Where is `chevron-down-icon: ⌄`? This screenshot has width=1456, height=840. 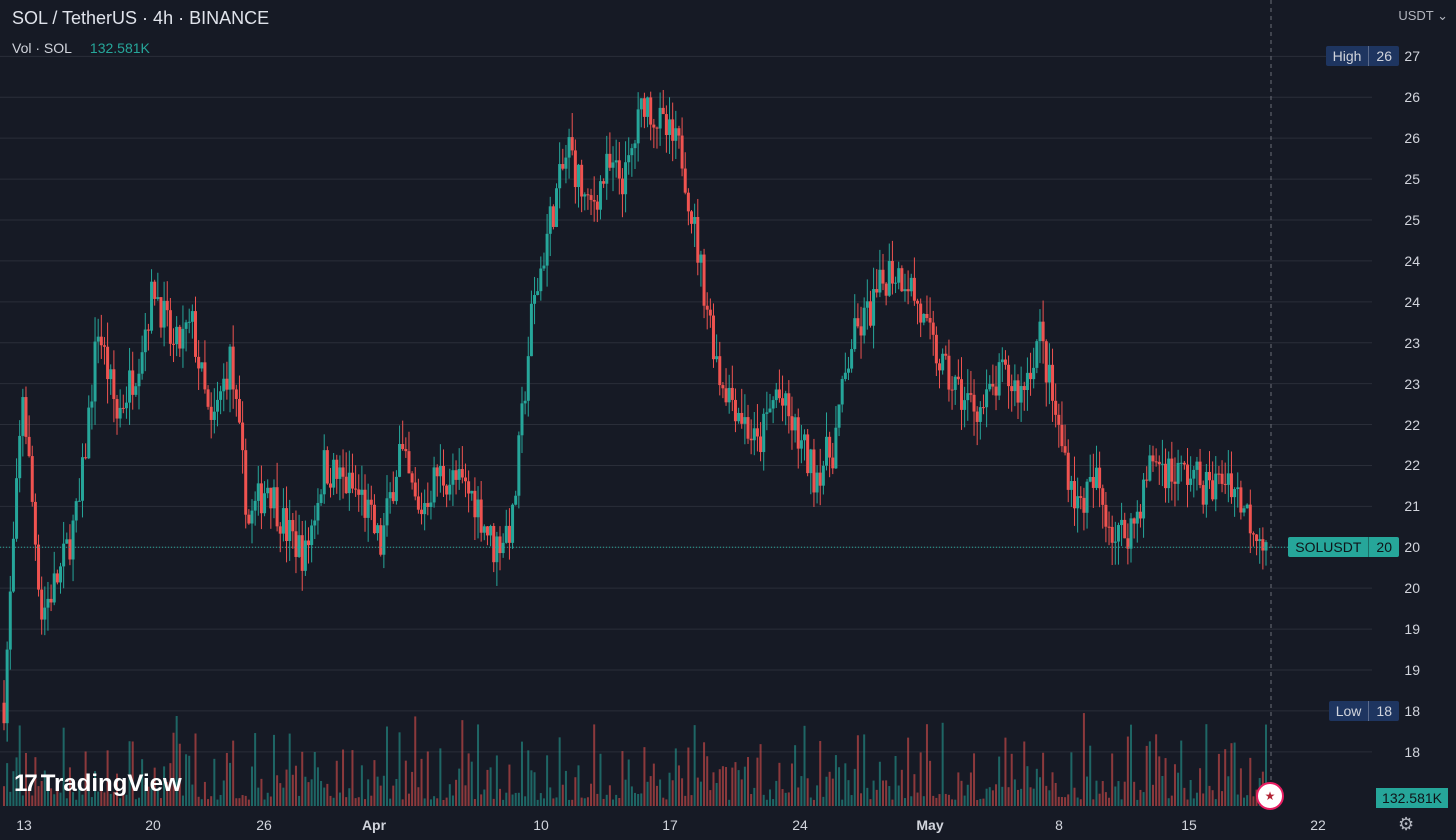
chevron-down-icon: ⌄ is located at coordinates (1442, 15).